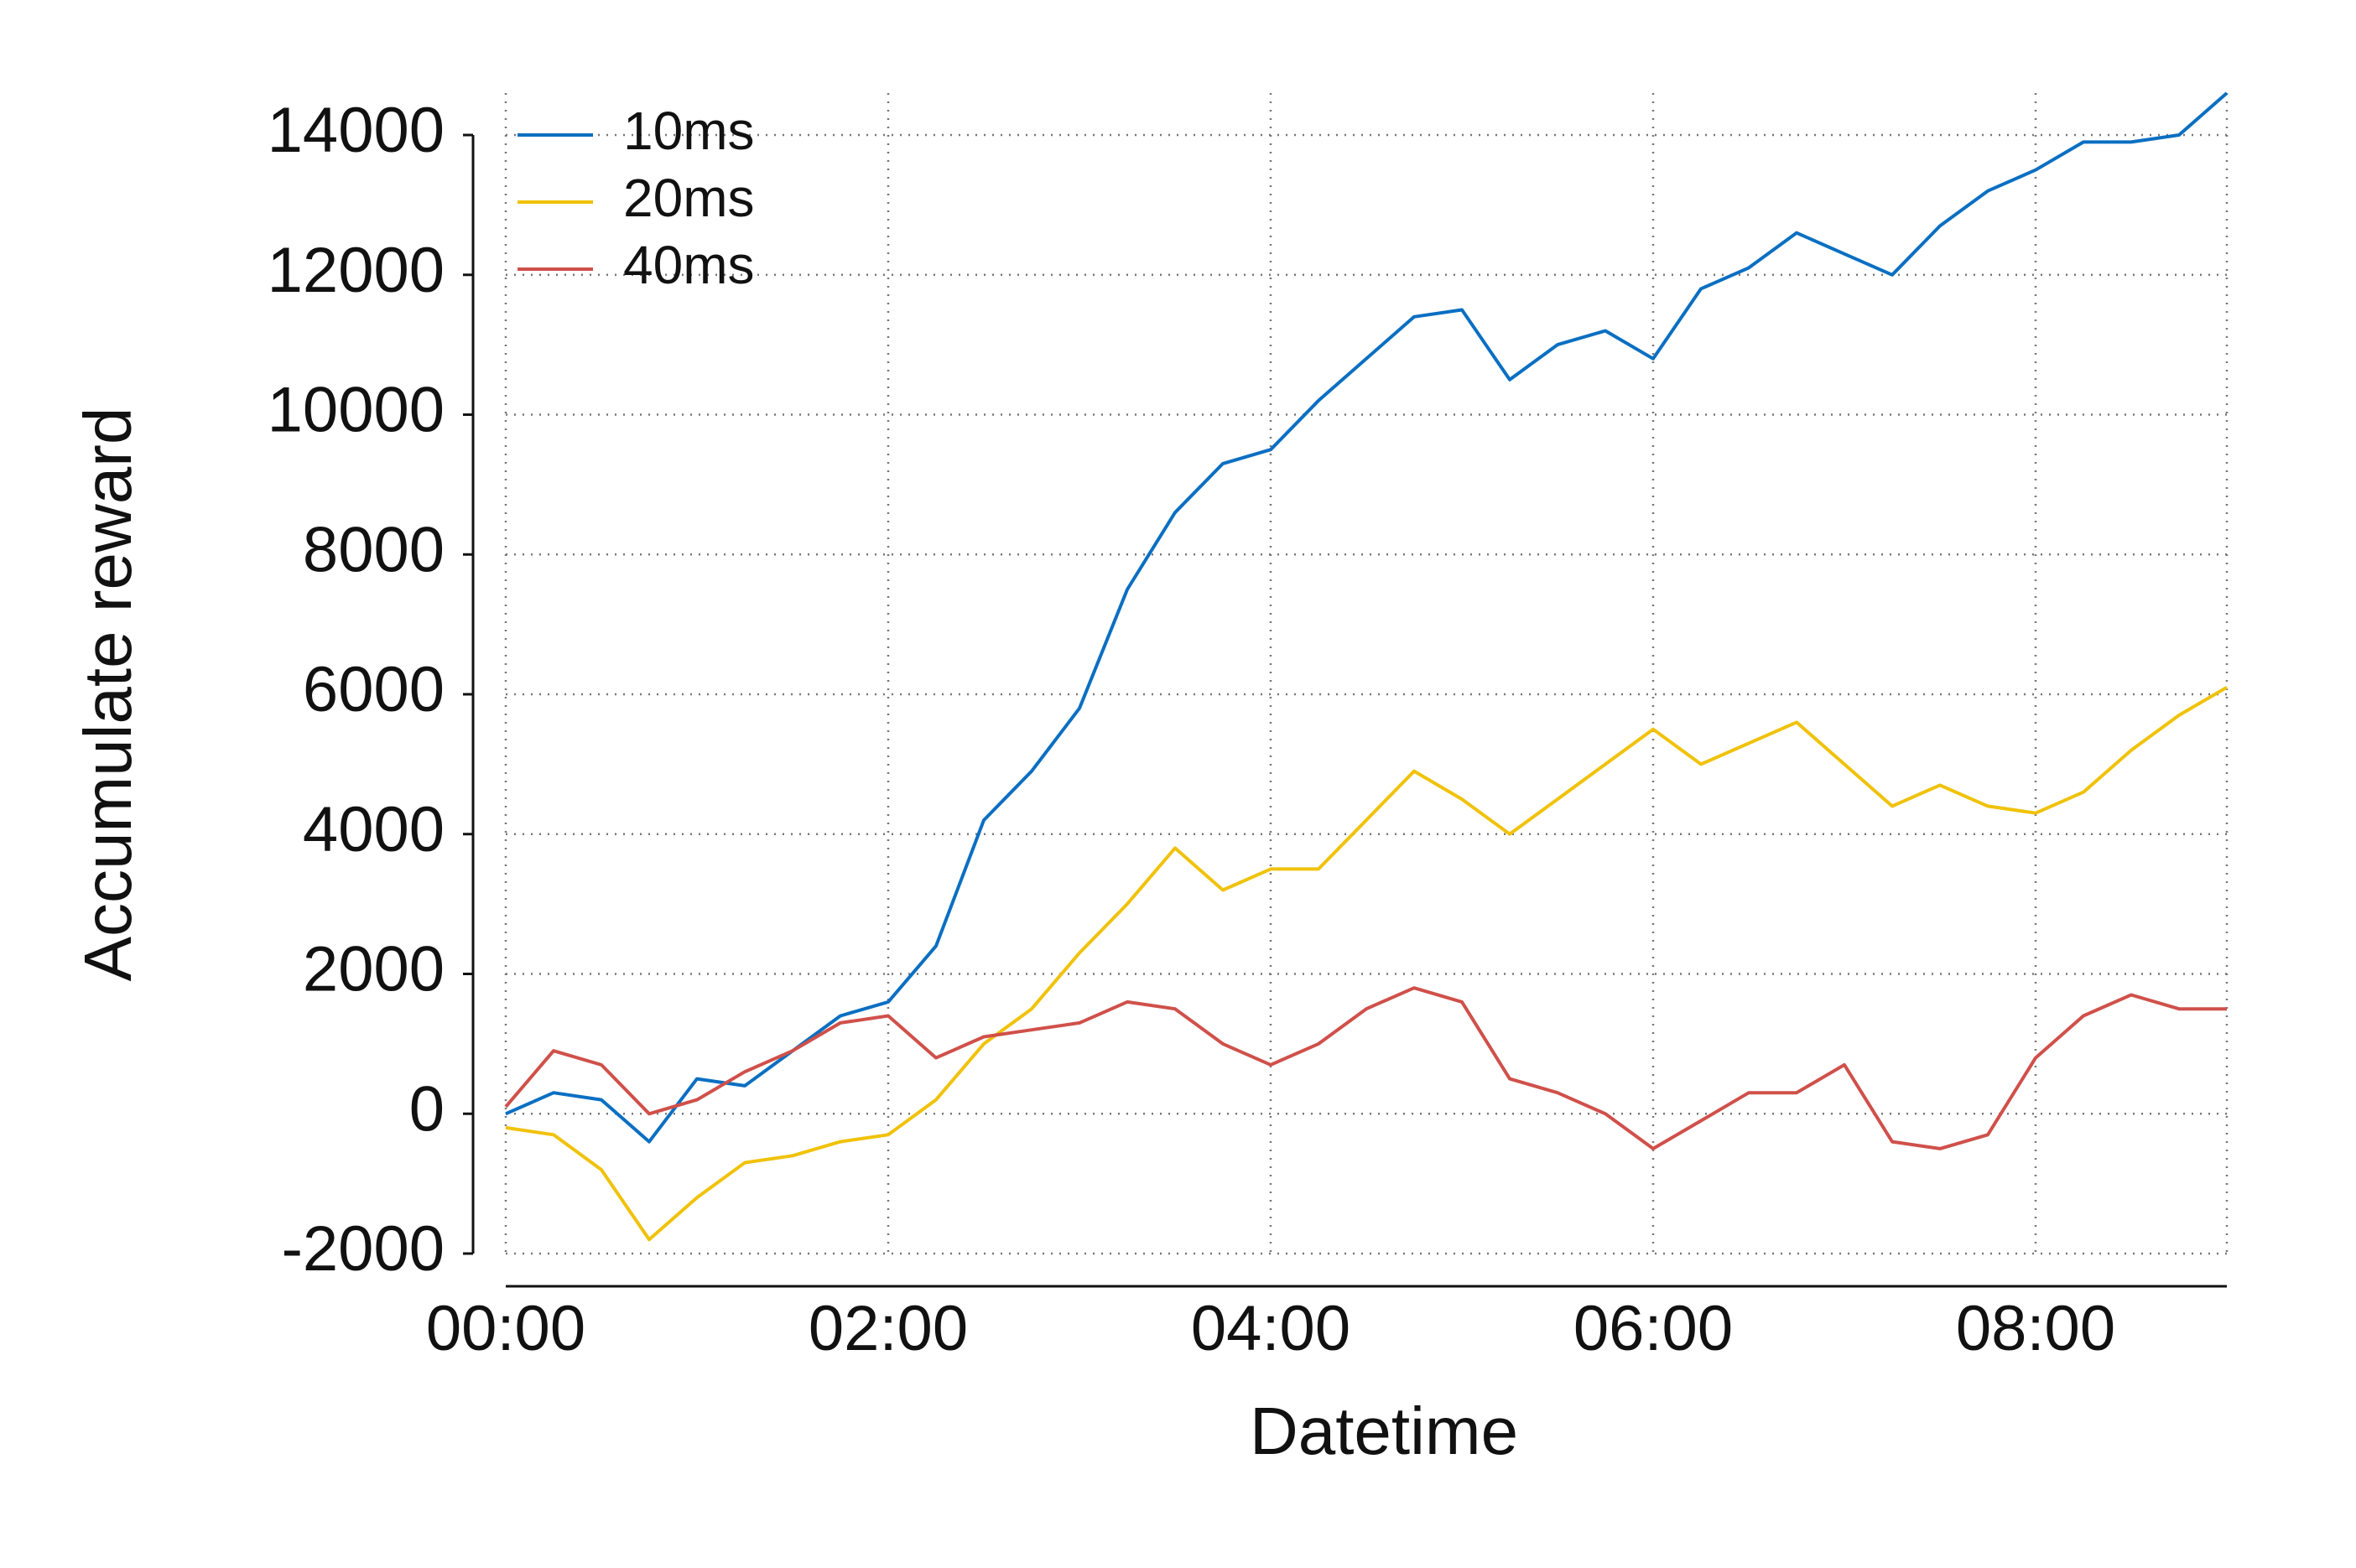 Image resolution: width=2356 pixels, height=1568 pixels. I want to click on y-tick-label: 12000, so click(356, 270).